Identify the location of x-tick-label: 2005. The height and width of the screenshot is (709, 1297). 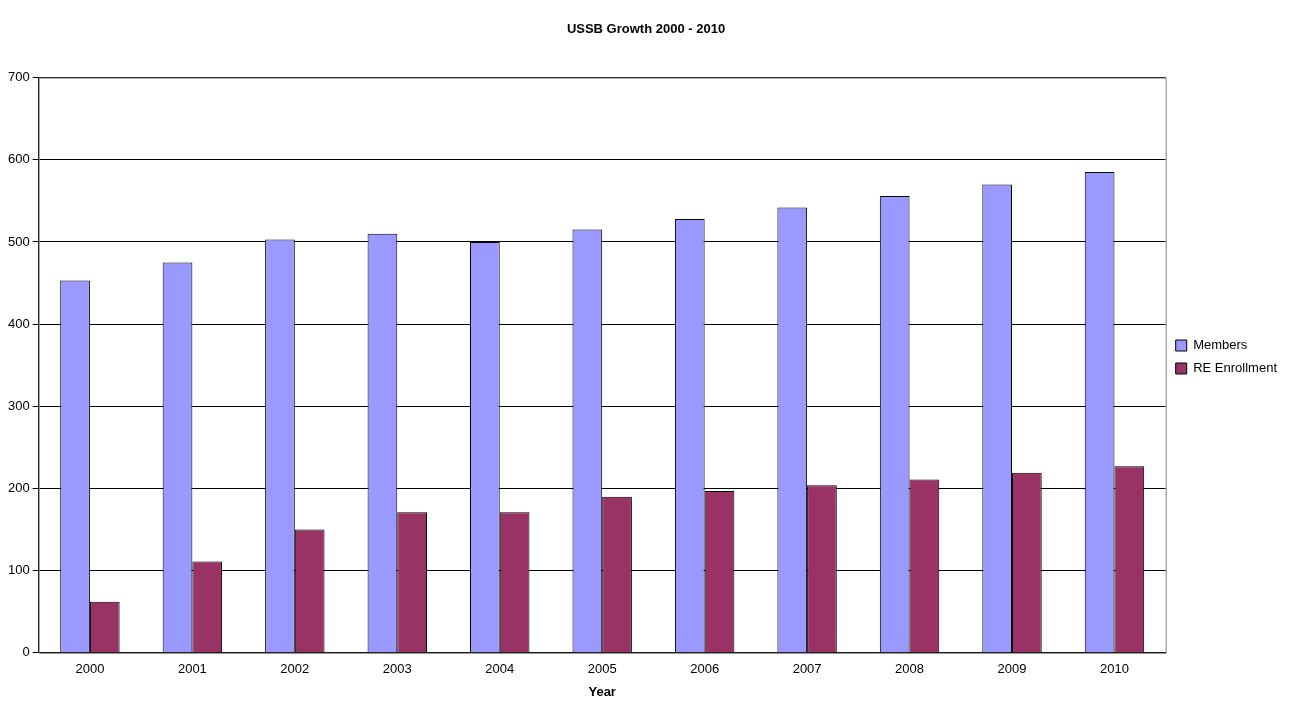
(602, 669).